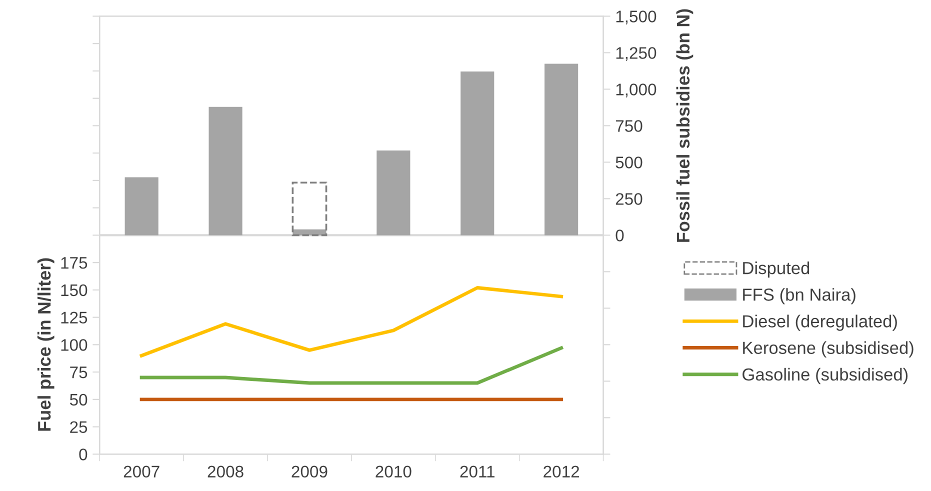  What do you see at coordinates (310, 472) in the screenshot?
I see `x-tick-label: 2009` at bounding box center [310, 472].